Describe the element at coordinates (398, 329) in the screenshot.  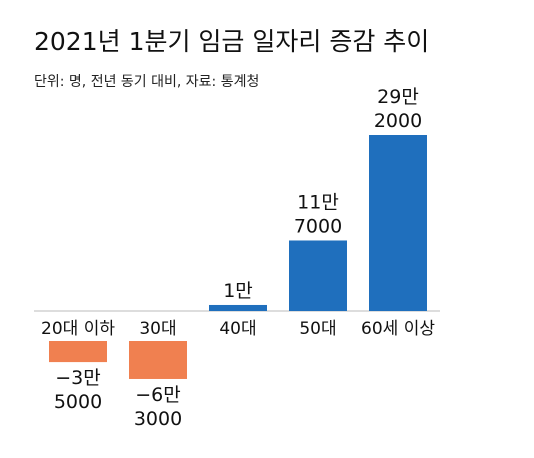
I see `category-label-4: 60세 이상` at that location.